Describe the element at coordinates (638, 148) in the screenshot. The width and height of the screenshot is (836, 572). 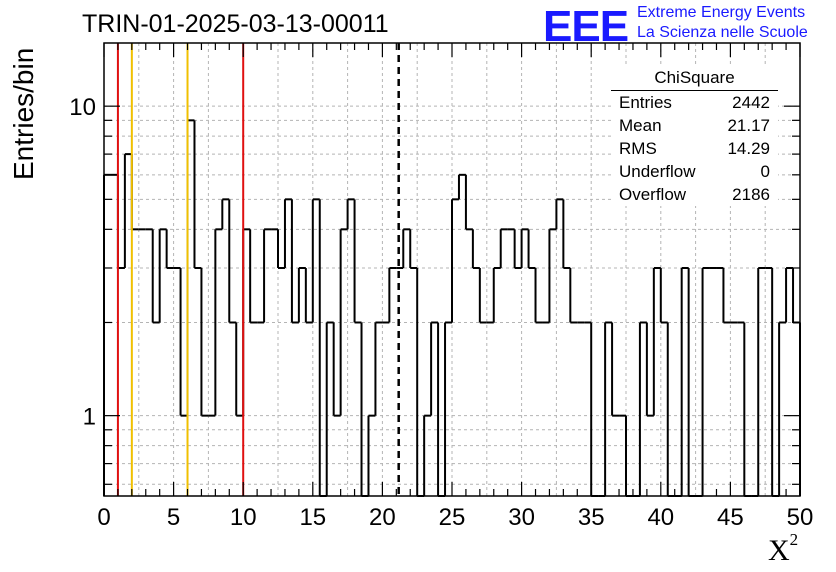
I see `stats-label: RMS` at that location.